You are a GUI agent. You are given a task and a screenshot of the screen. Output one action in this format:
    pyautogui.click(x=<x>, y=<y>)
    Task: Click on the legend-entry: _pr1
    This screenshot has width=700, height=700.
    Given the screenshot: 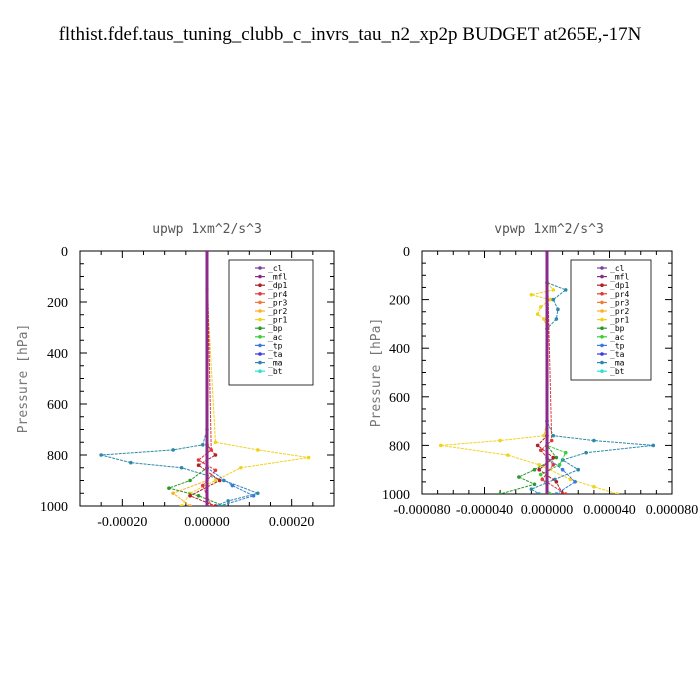 What is the action you would take?
    pyautogui.click(x=619, y=320)
    